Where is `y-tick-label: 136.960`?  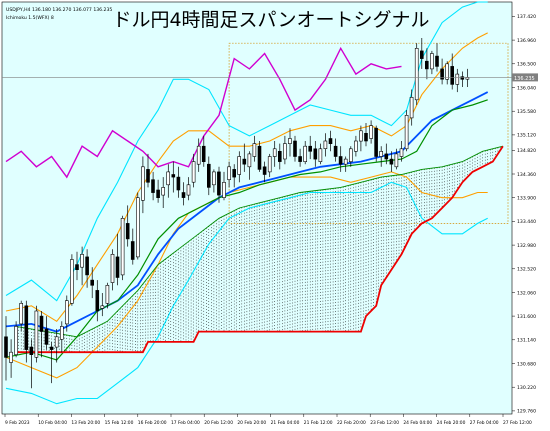 y-tick-label: 136.960 is located at coordinates (526, 41).